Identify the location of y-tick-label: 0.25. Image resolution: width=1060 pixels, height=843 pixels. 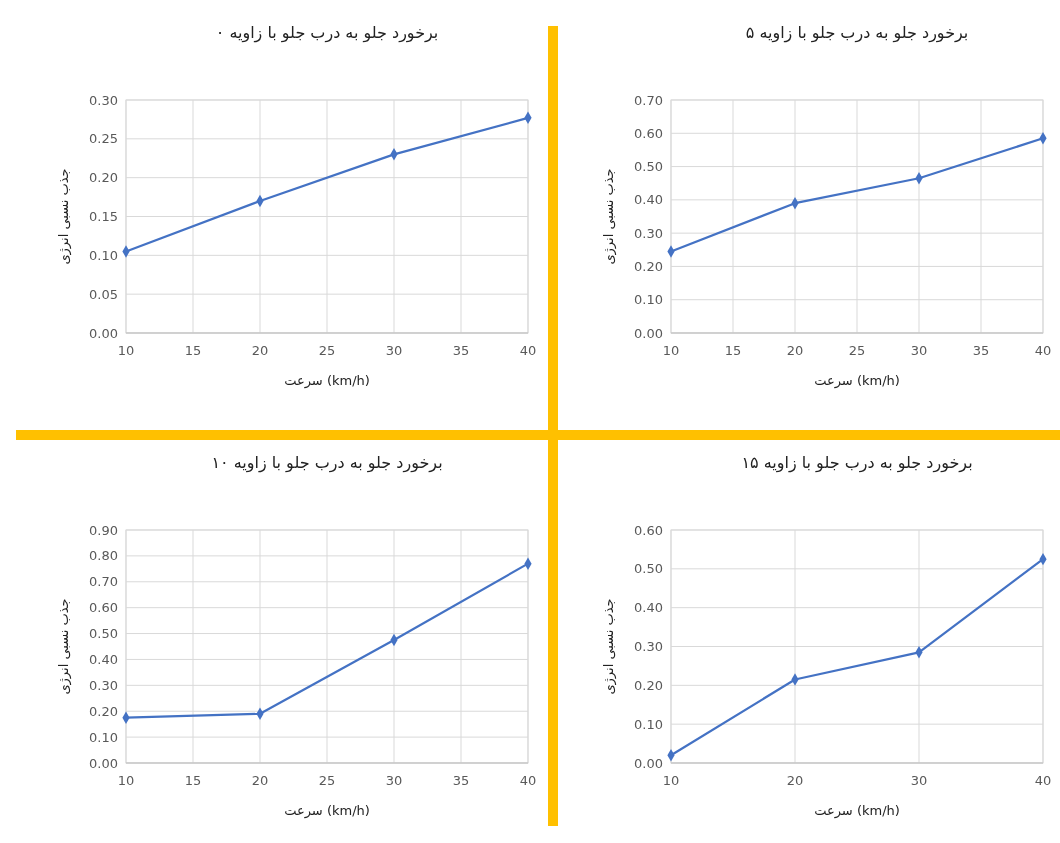
(103, 139).